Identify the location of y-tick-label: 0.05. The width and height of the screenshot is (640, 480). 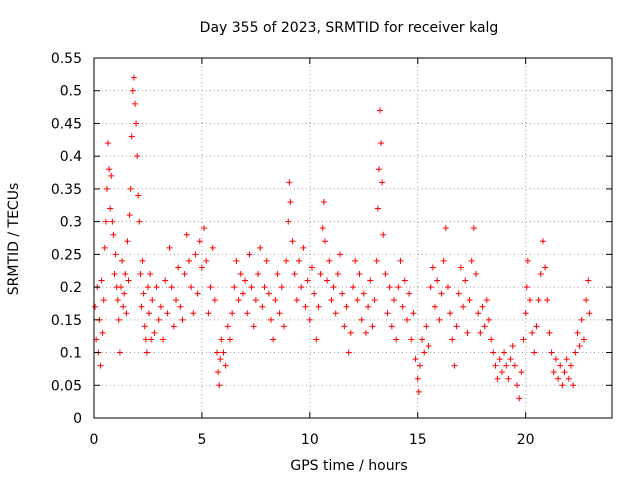
(66, 386).